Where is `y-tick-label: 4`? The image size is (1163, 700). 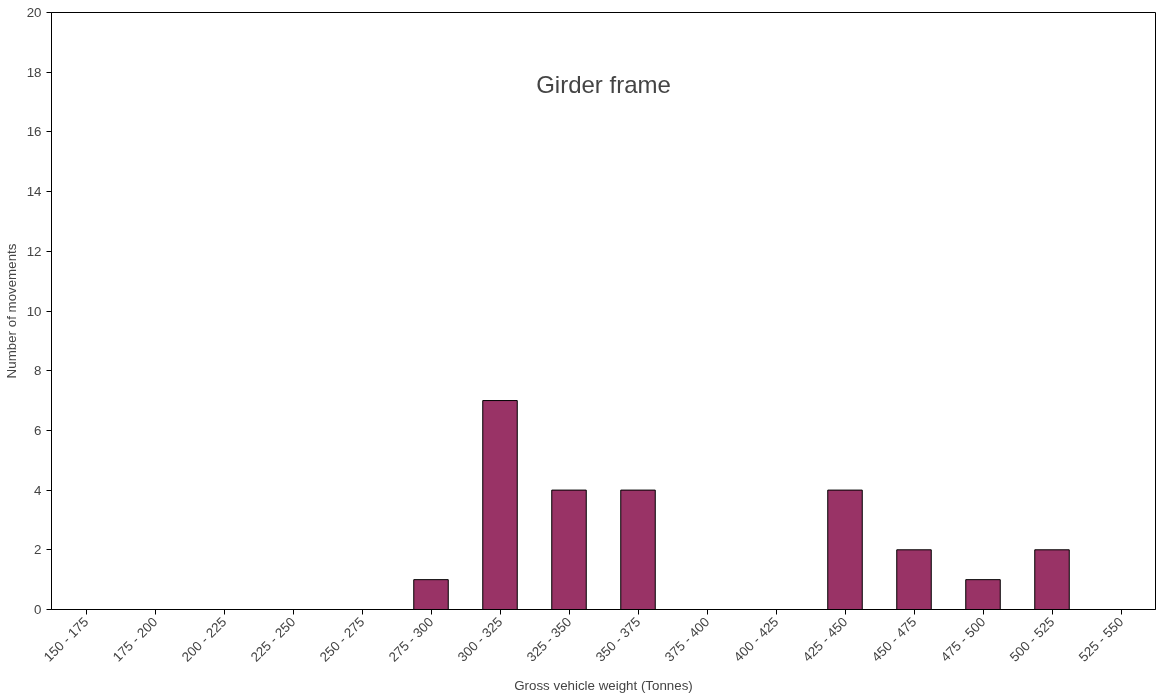
y-tick-label: 4 is located at coordinates (38, 490).